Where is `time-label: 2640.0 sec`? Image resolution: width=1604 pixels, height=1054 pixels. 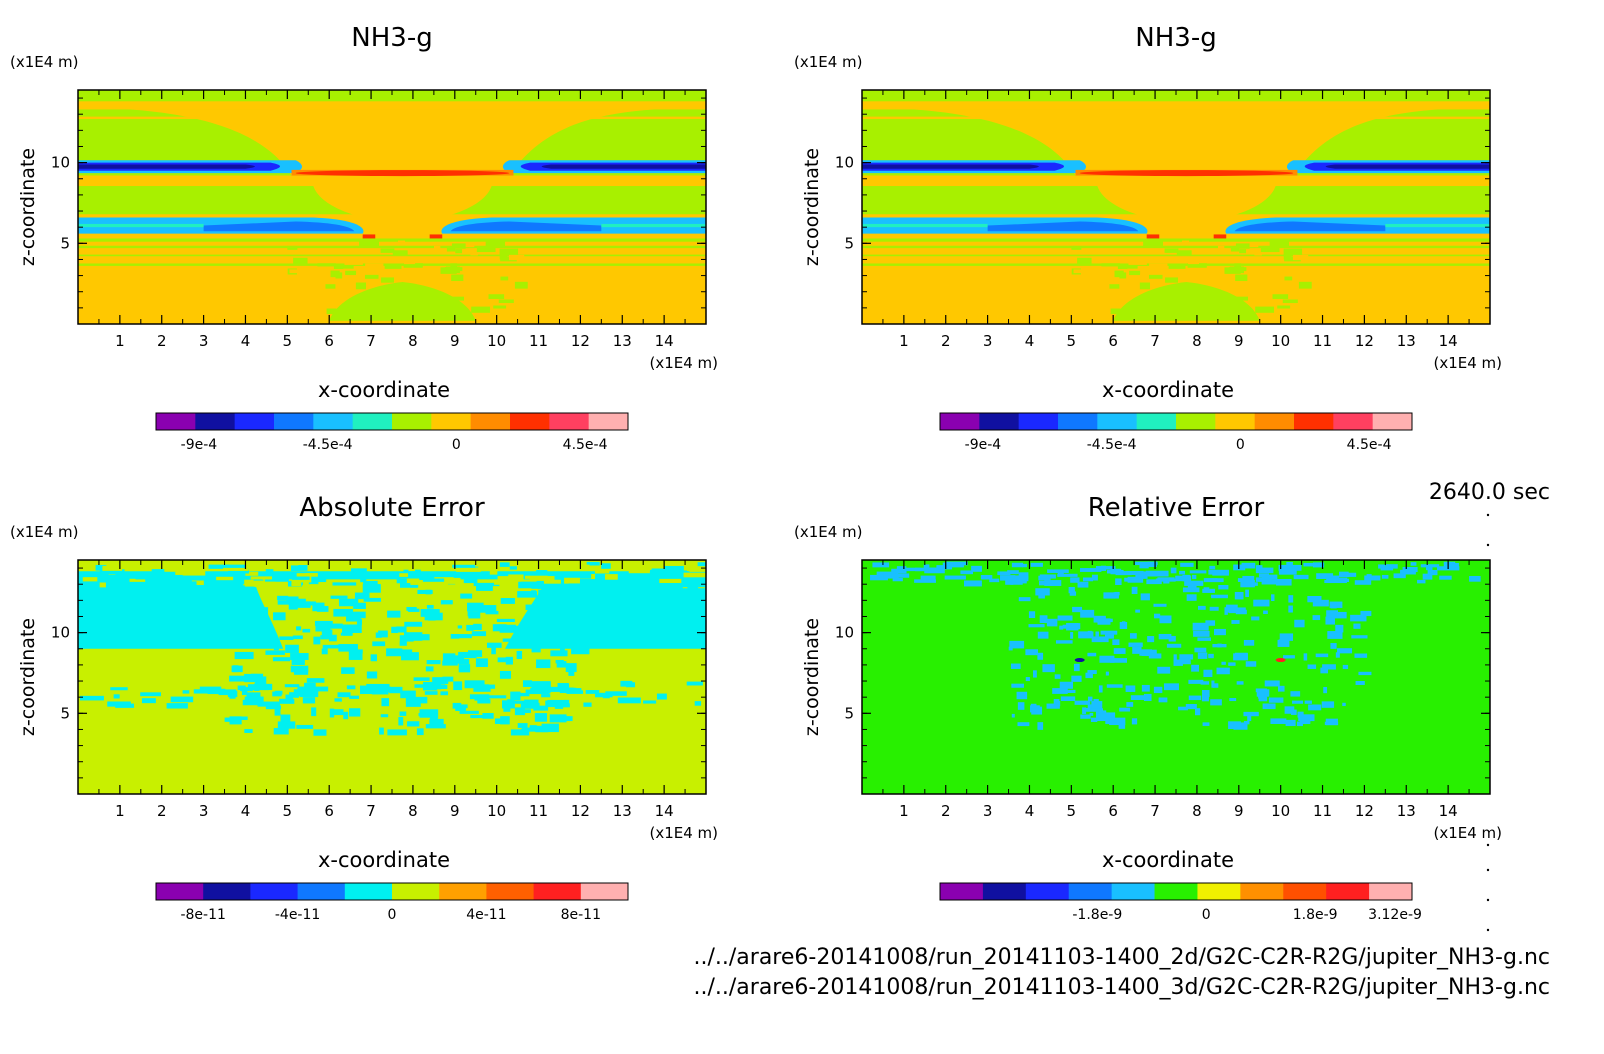
time-label: 2640.0 sec is located at coordinates (1489, 492).